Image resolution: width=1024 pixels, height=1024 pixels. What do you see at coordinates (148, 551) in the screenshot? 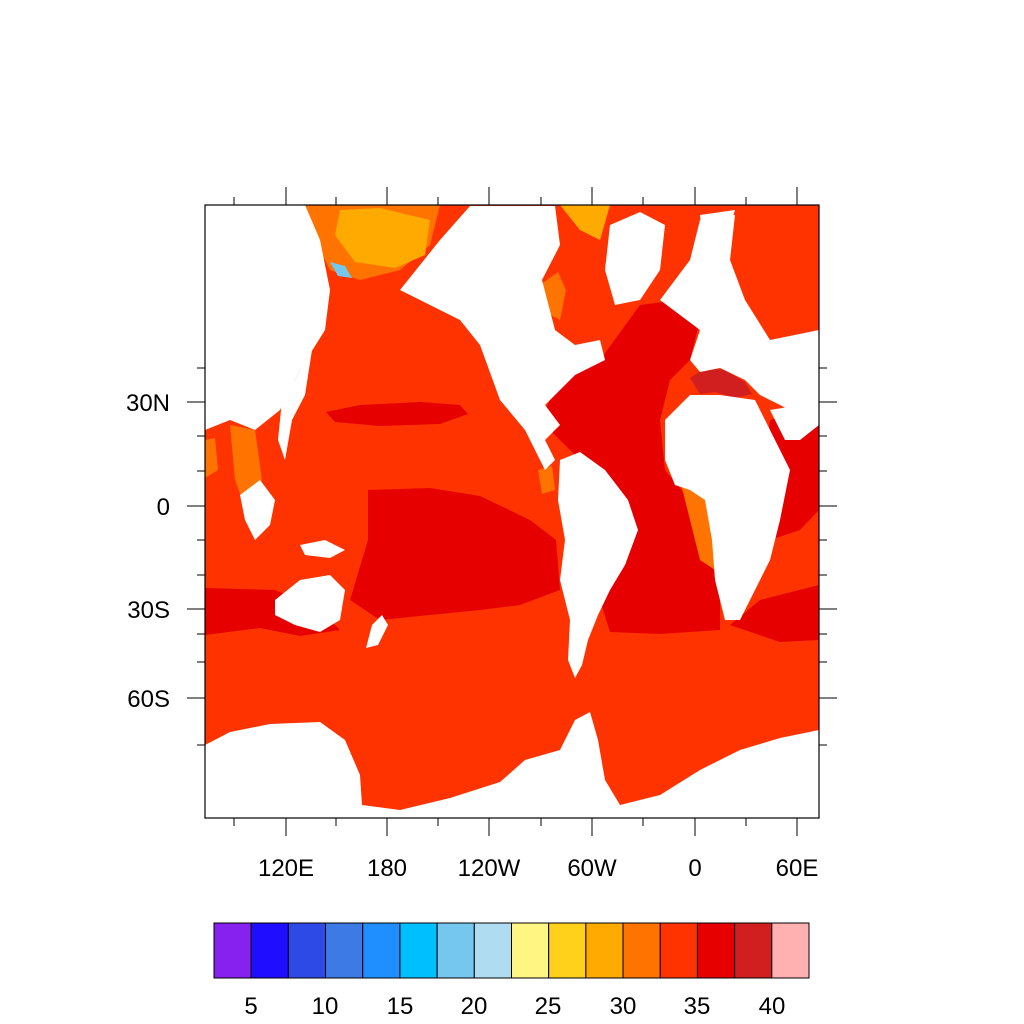
I see `latitude-labels: 30N 0 30S 60S` at bounding box center [148, 551].